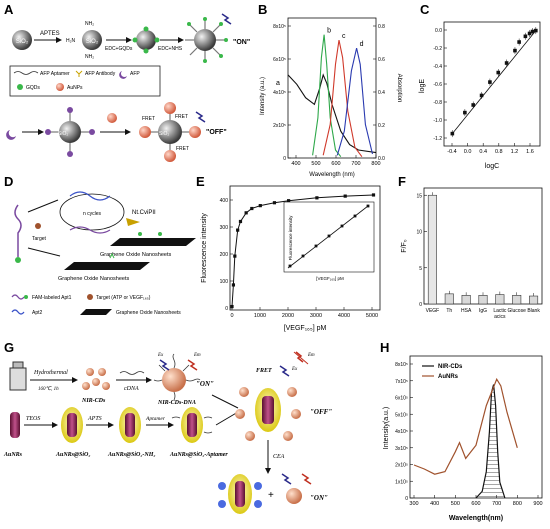 The height and width of the screenshot is (529, 550). What do you see at coordinates (437, 139) in the screenshot?
I see `c-y-tick-label: -1.2` at bounding box center [437, 139].